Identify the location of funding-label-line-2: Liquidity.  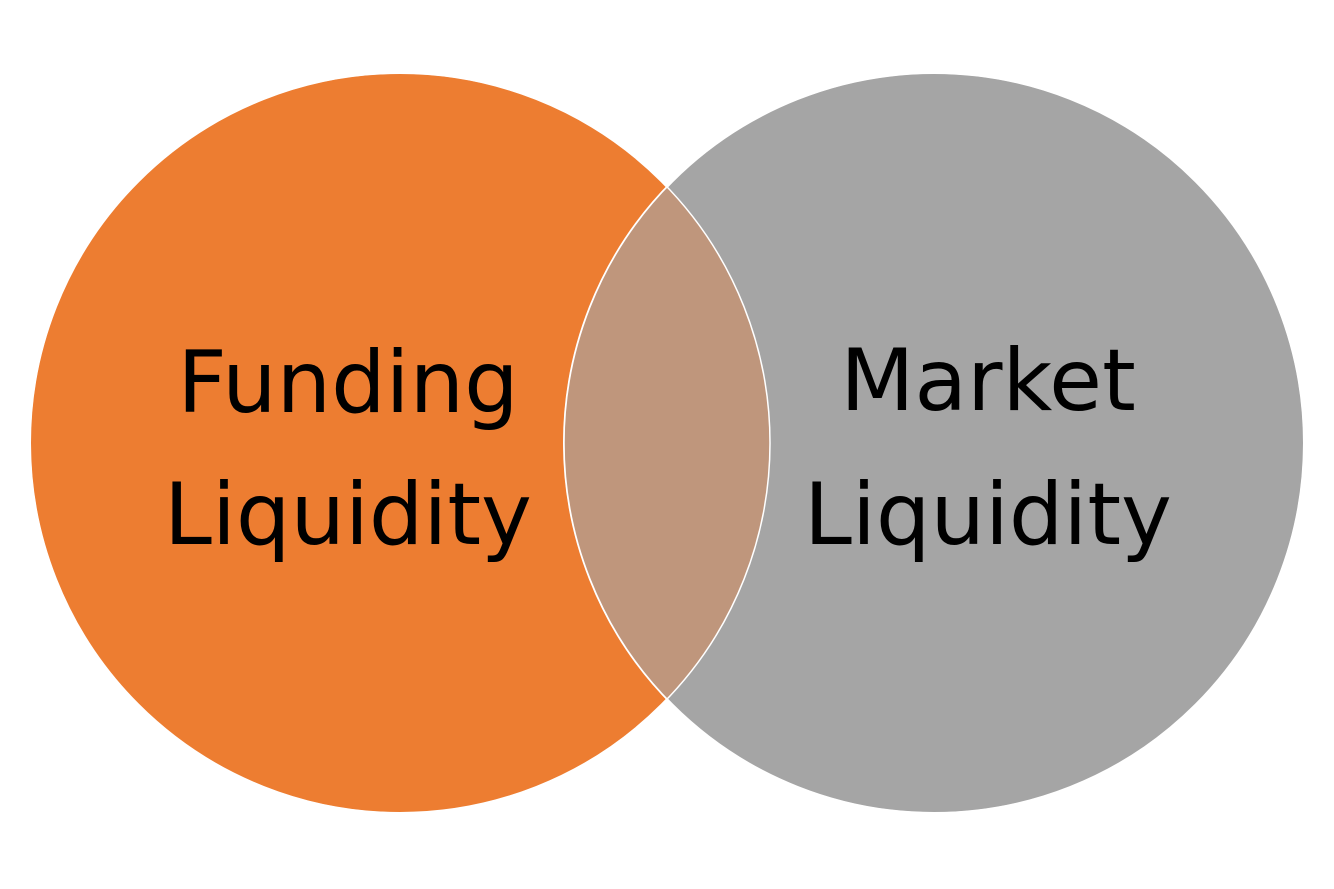
(348, 515).